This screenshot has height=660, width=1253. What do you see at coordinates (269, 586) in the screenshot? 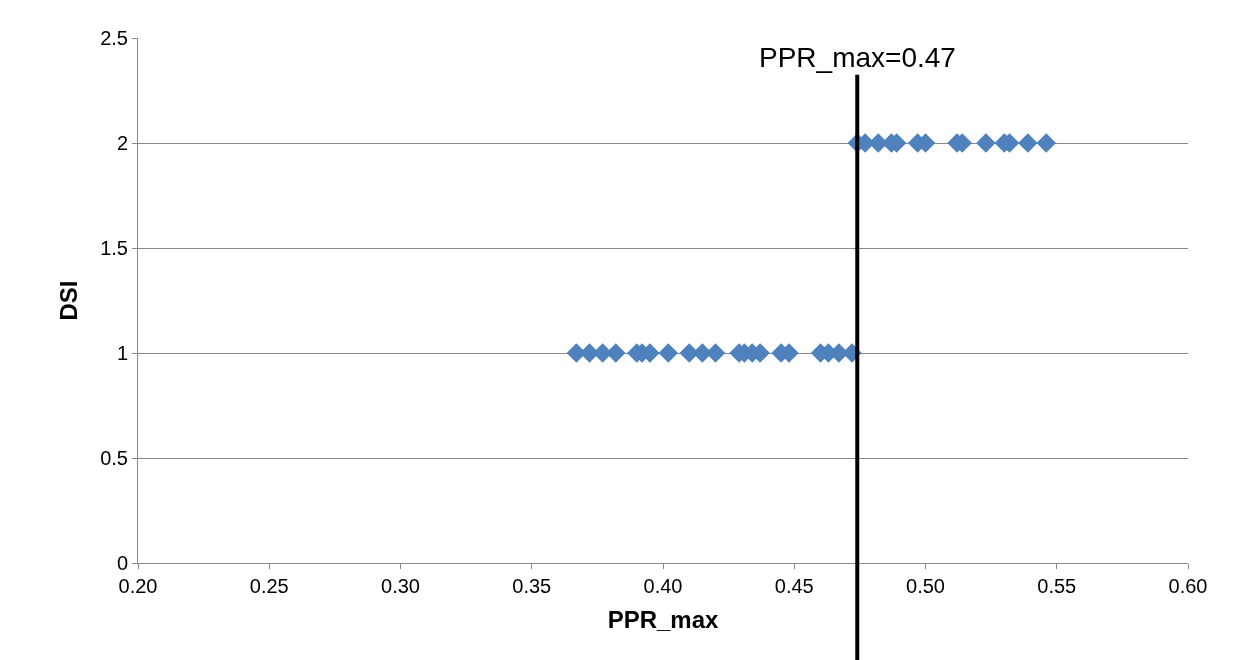
I see `x-tick-label: 0.25` at bounding box center [269, 586].